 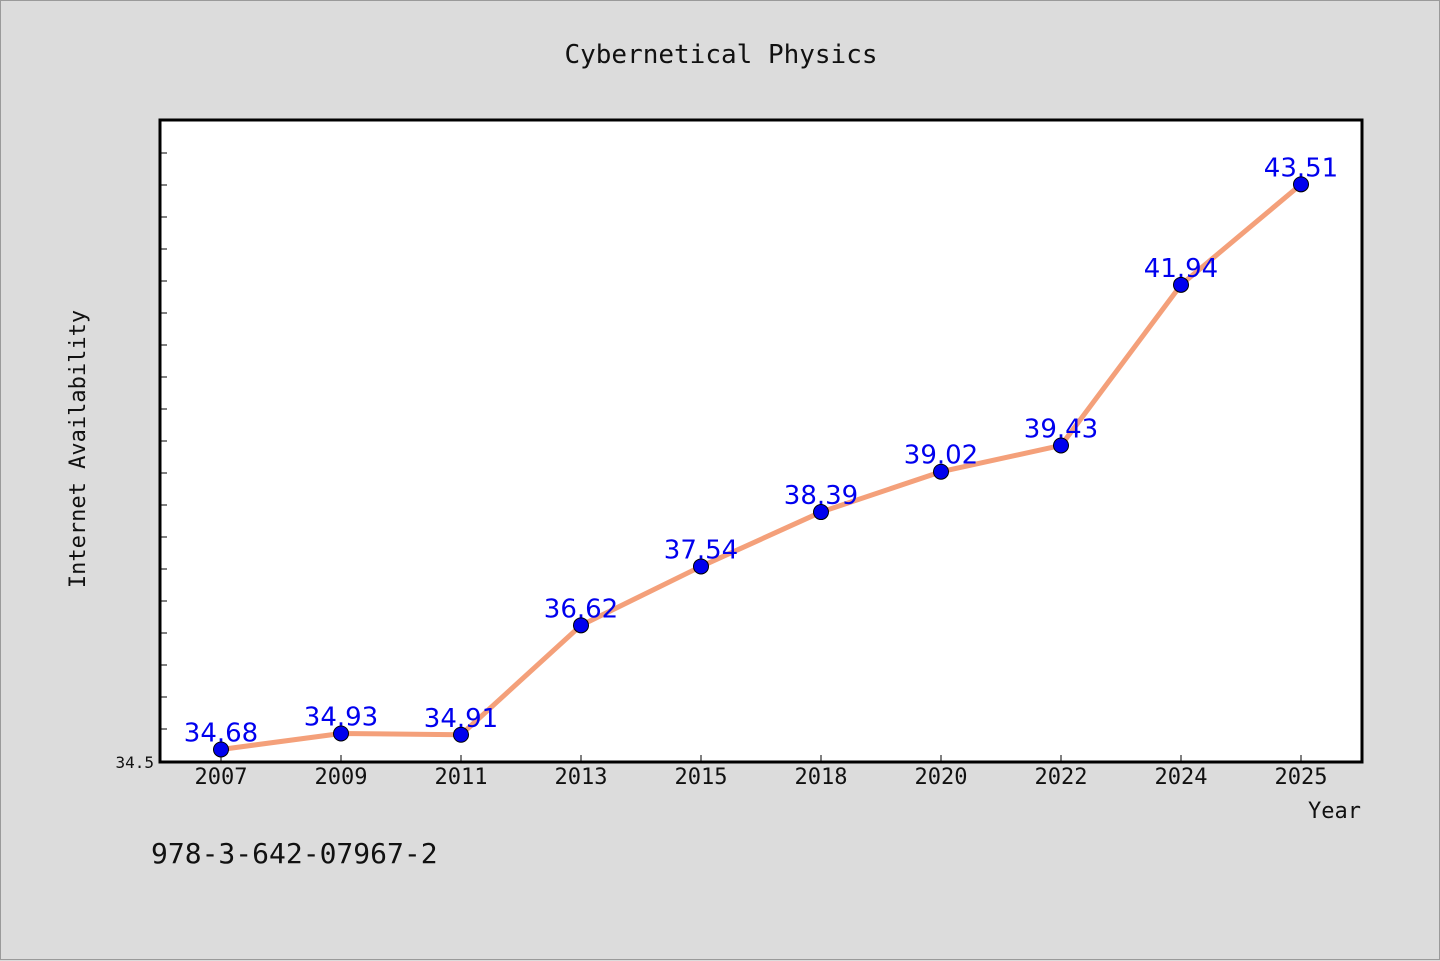 What do you see at coordinates (941, 777) in the screenshot?
I see `x-tick-label: 2020` at bounding box center [941, 777].